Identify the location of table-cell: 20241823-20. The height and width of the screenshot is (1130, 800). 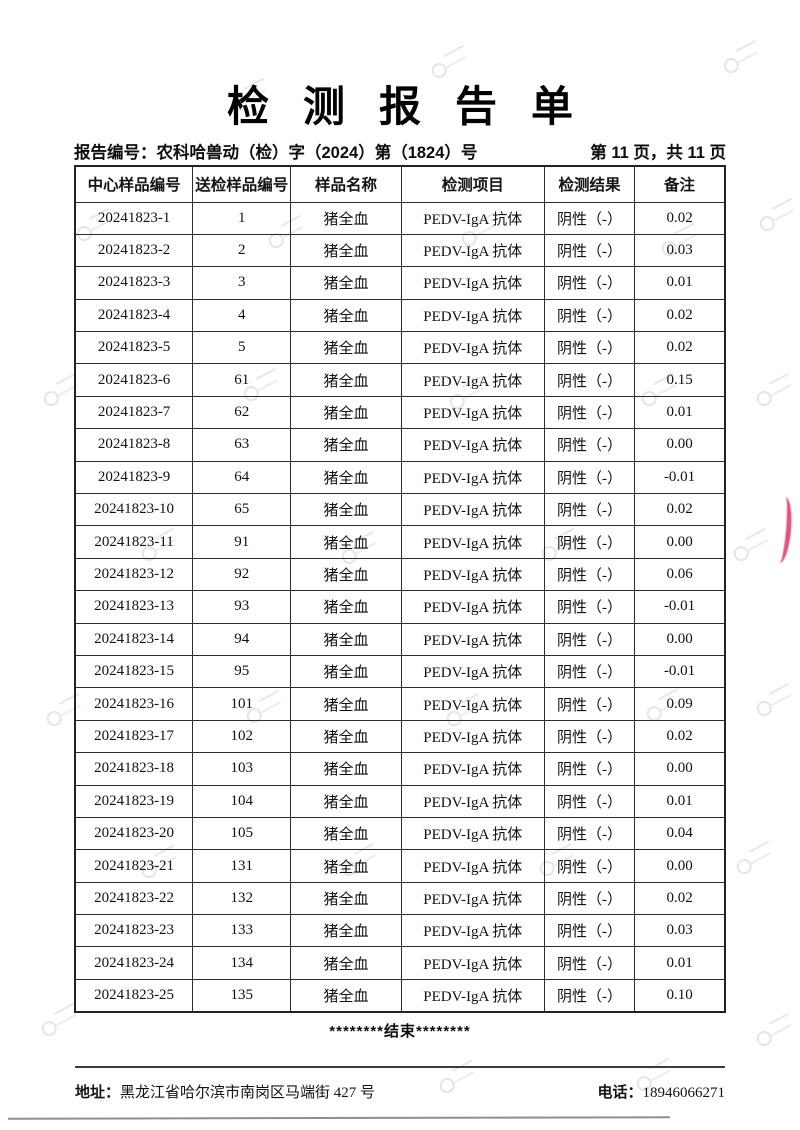
(134, 833).